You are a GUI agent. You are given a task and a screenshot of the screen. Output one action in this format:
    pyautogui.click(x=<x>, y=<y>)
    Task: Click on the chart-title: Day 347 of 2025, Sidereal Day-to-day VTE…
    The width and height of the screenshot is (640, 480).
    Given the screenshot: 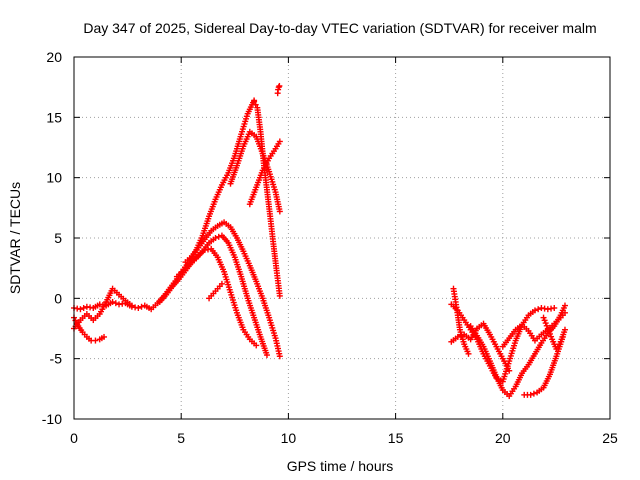 What is the action you would take?
    pyautogui.click(x=339, y=28)
    